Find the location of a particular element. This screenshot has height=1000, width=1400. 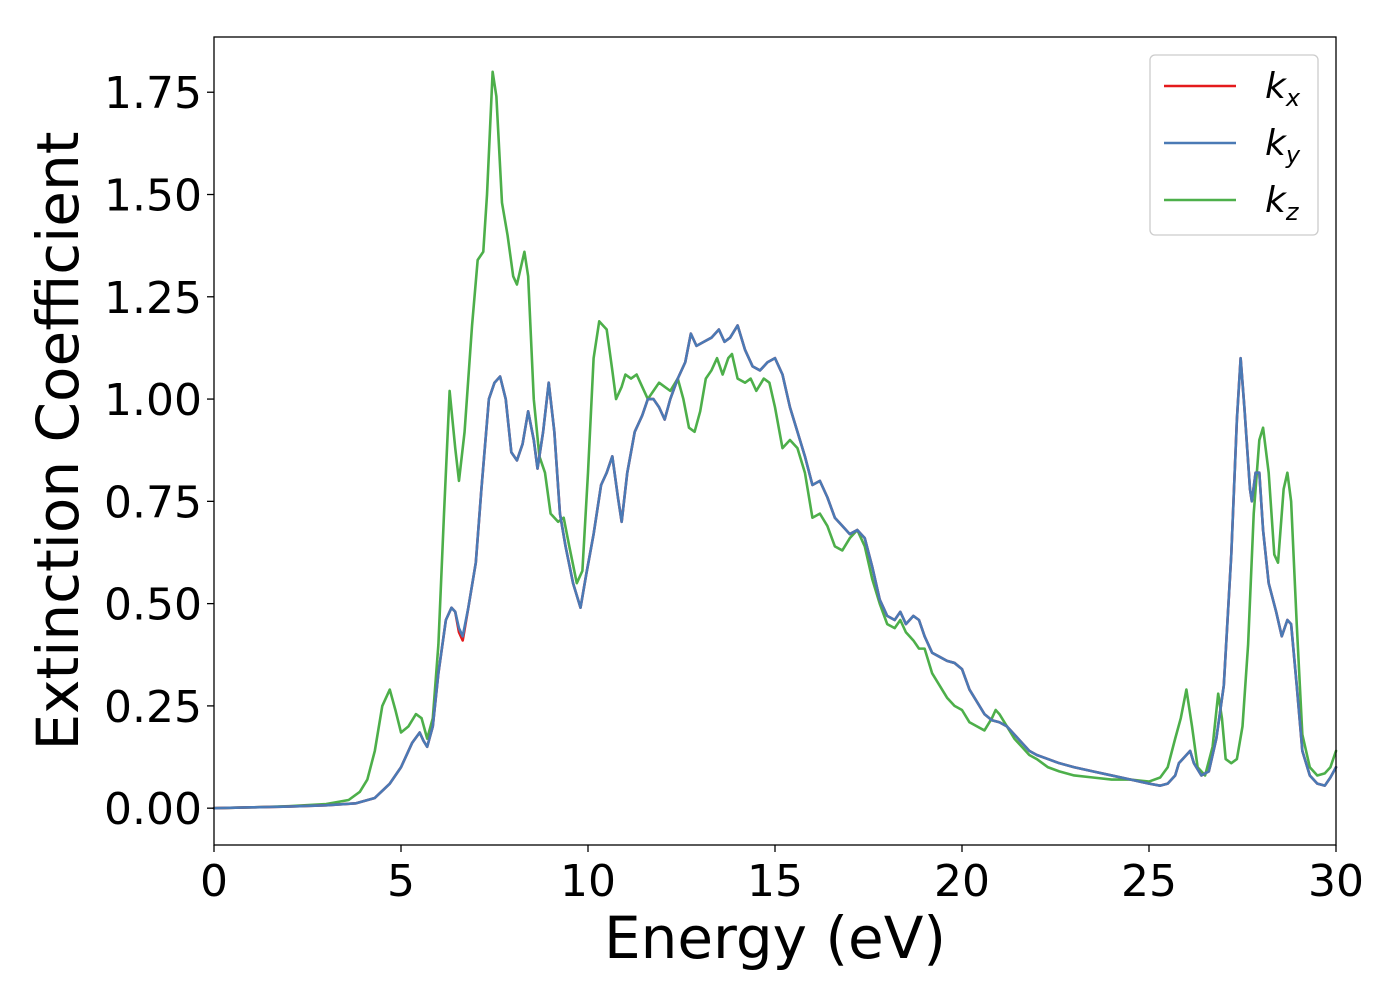

x-tick-label: 20 is located at coordinates (962, 881).